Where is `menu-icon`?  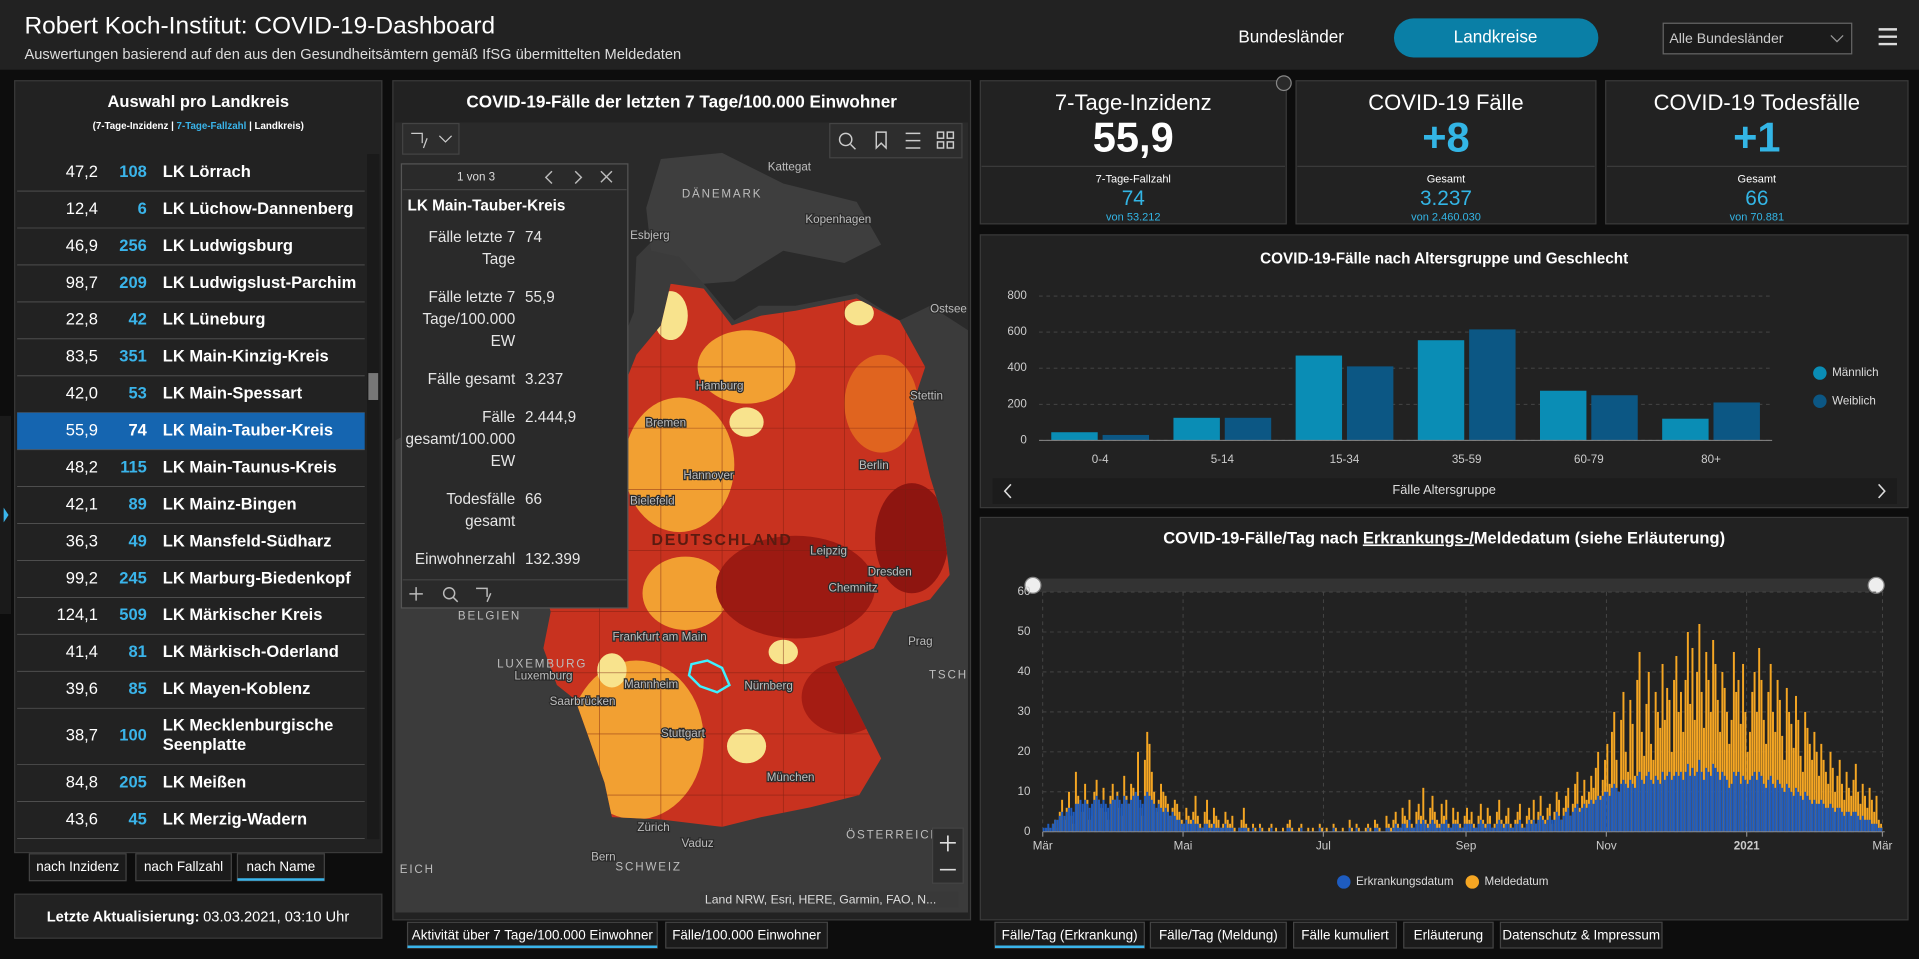
menu-icon is located at coordinates (1887, 37).